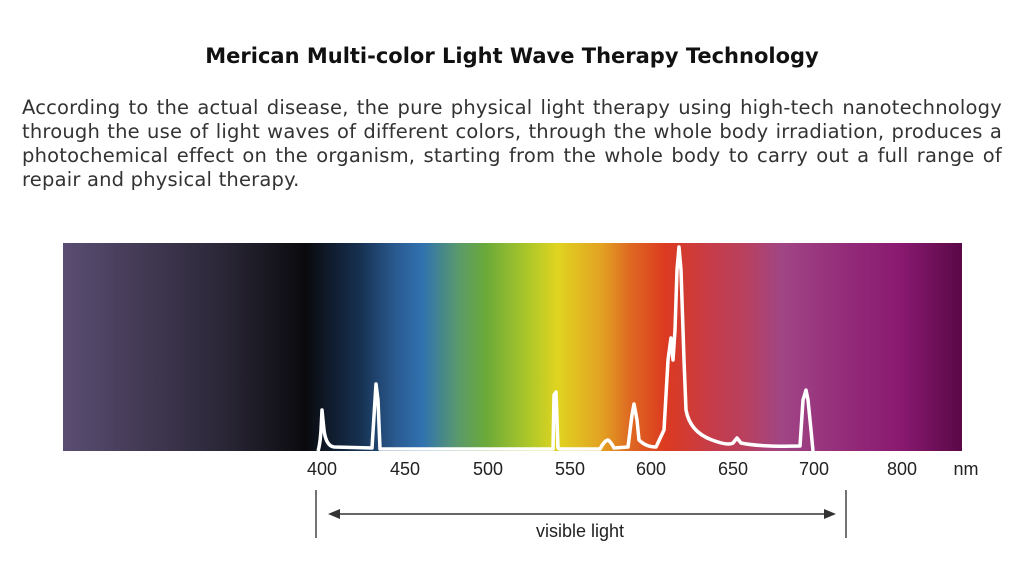 The width and height of the screenshot is (1024, 576). Describe the element at coordinates (322, 469) in the screenshot. I see `tick-label: 400` at that location.